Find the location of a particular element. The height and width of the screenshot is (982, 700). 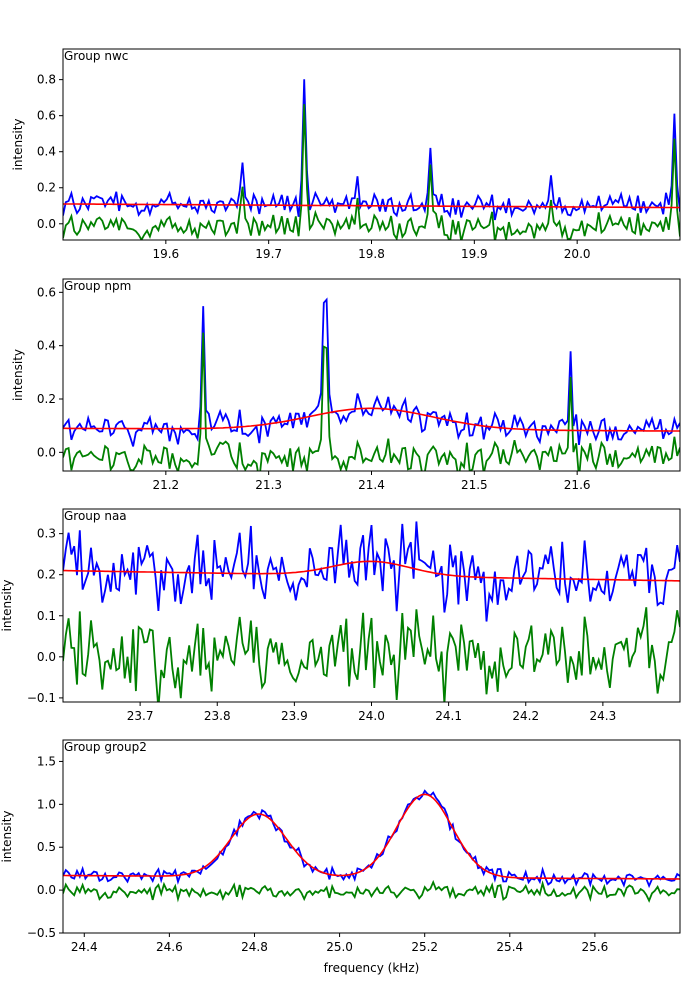

panel-title: Group nwc is located at coordinates (96, 56).